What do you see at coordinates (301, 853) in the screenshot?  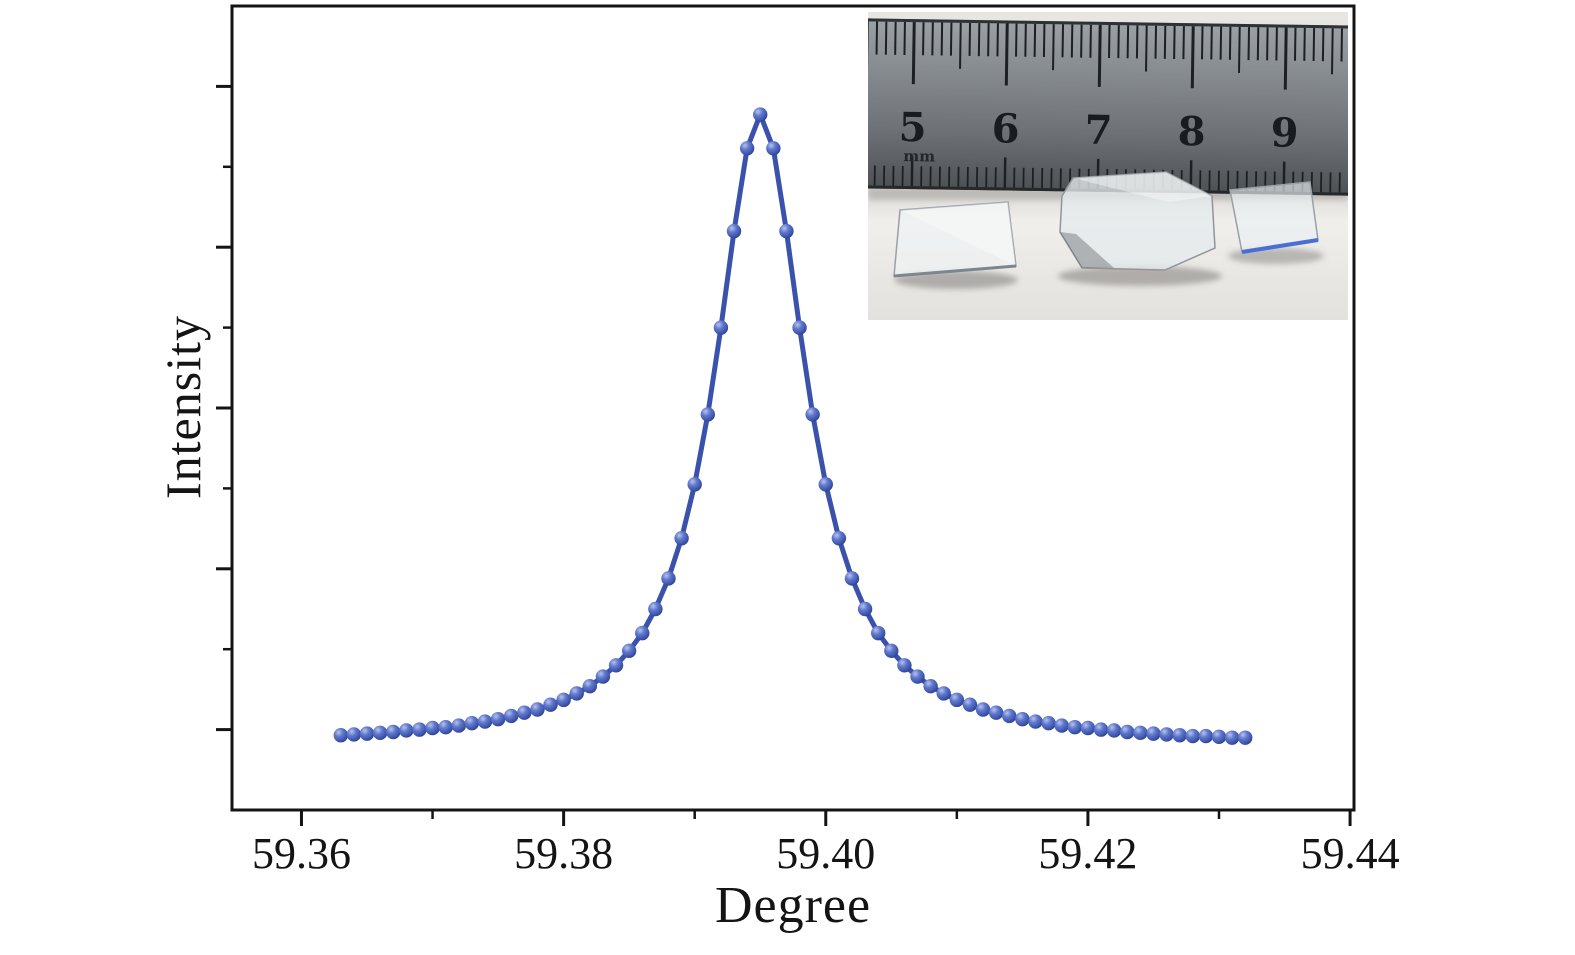 I see `x-tick-label: 59.36` at bounding box center [301, 853].